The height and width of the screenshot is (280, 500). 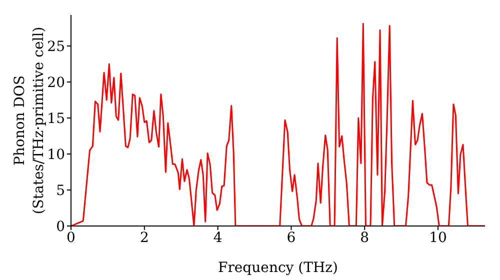 What do you see at coordinates (56, 82) in the screenshot?
I see `y-tick-label: 20` at bounding box center [56, 82].